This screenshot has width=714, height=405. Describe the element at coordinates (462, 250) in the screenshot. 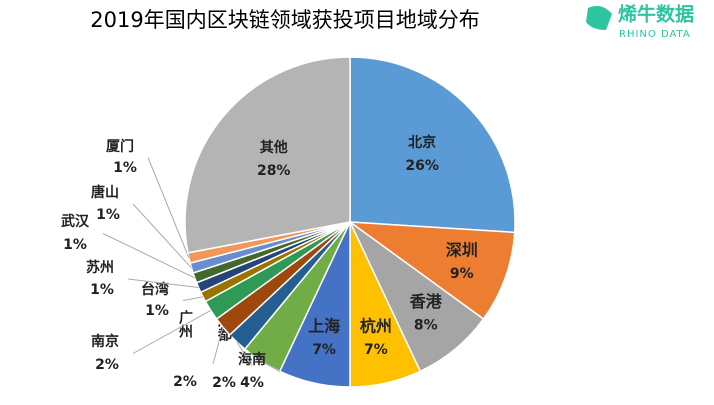

I see `slice-label: 深圳` at that location.